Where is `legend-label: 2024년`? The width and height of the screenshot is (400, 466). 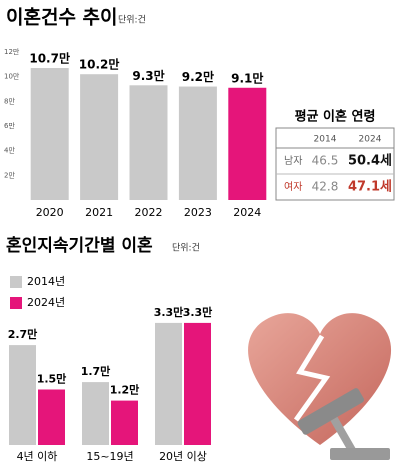
legend-label: 2024년 is located at coordinates (46, 302).